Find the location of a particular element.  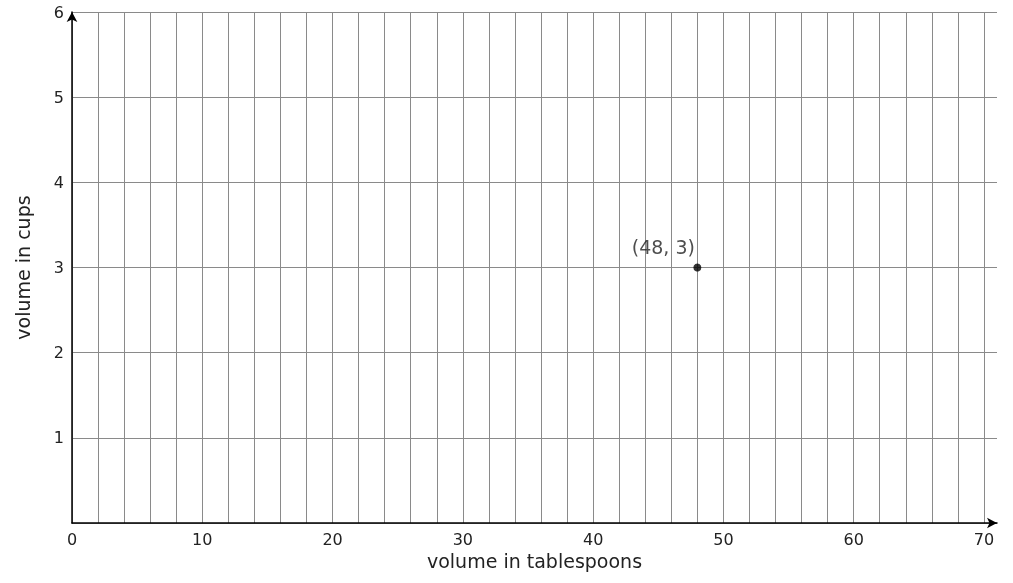

x-axis-title: volume in tablespoons is located at coordinates (534, 561).